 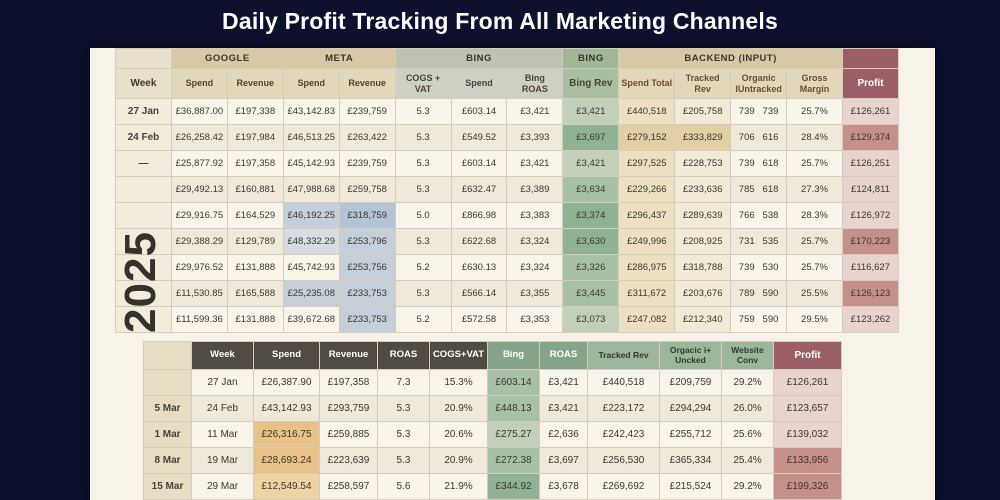 I want to click on cell: £205,758, so click(x=703, y=111).